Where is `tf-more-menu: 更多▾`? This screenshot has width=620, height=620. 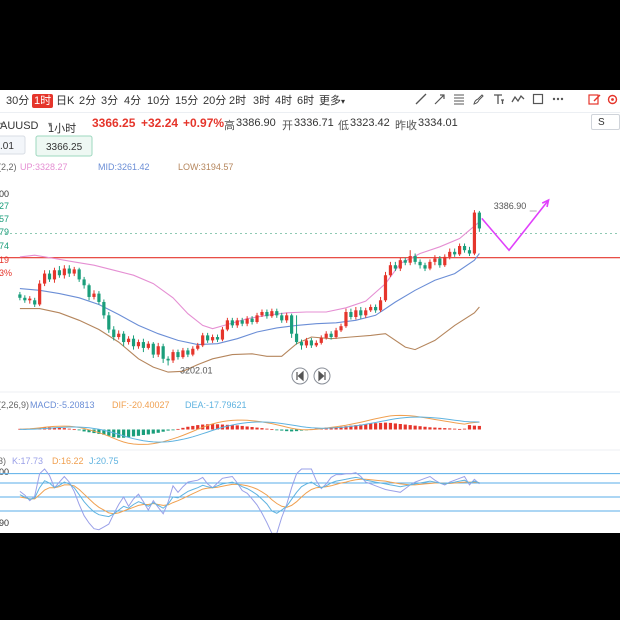 tf-more-menu: 更多▾ is located at coordinates (332, 101).